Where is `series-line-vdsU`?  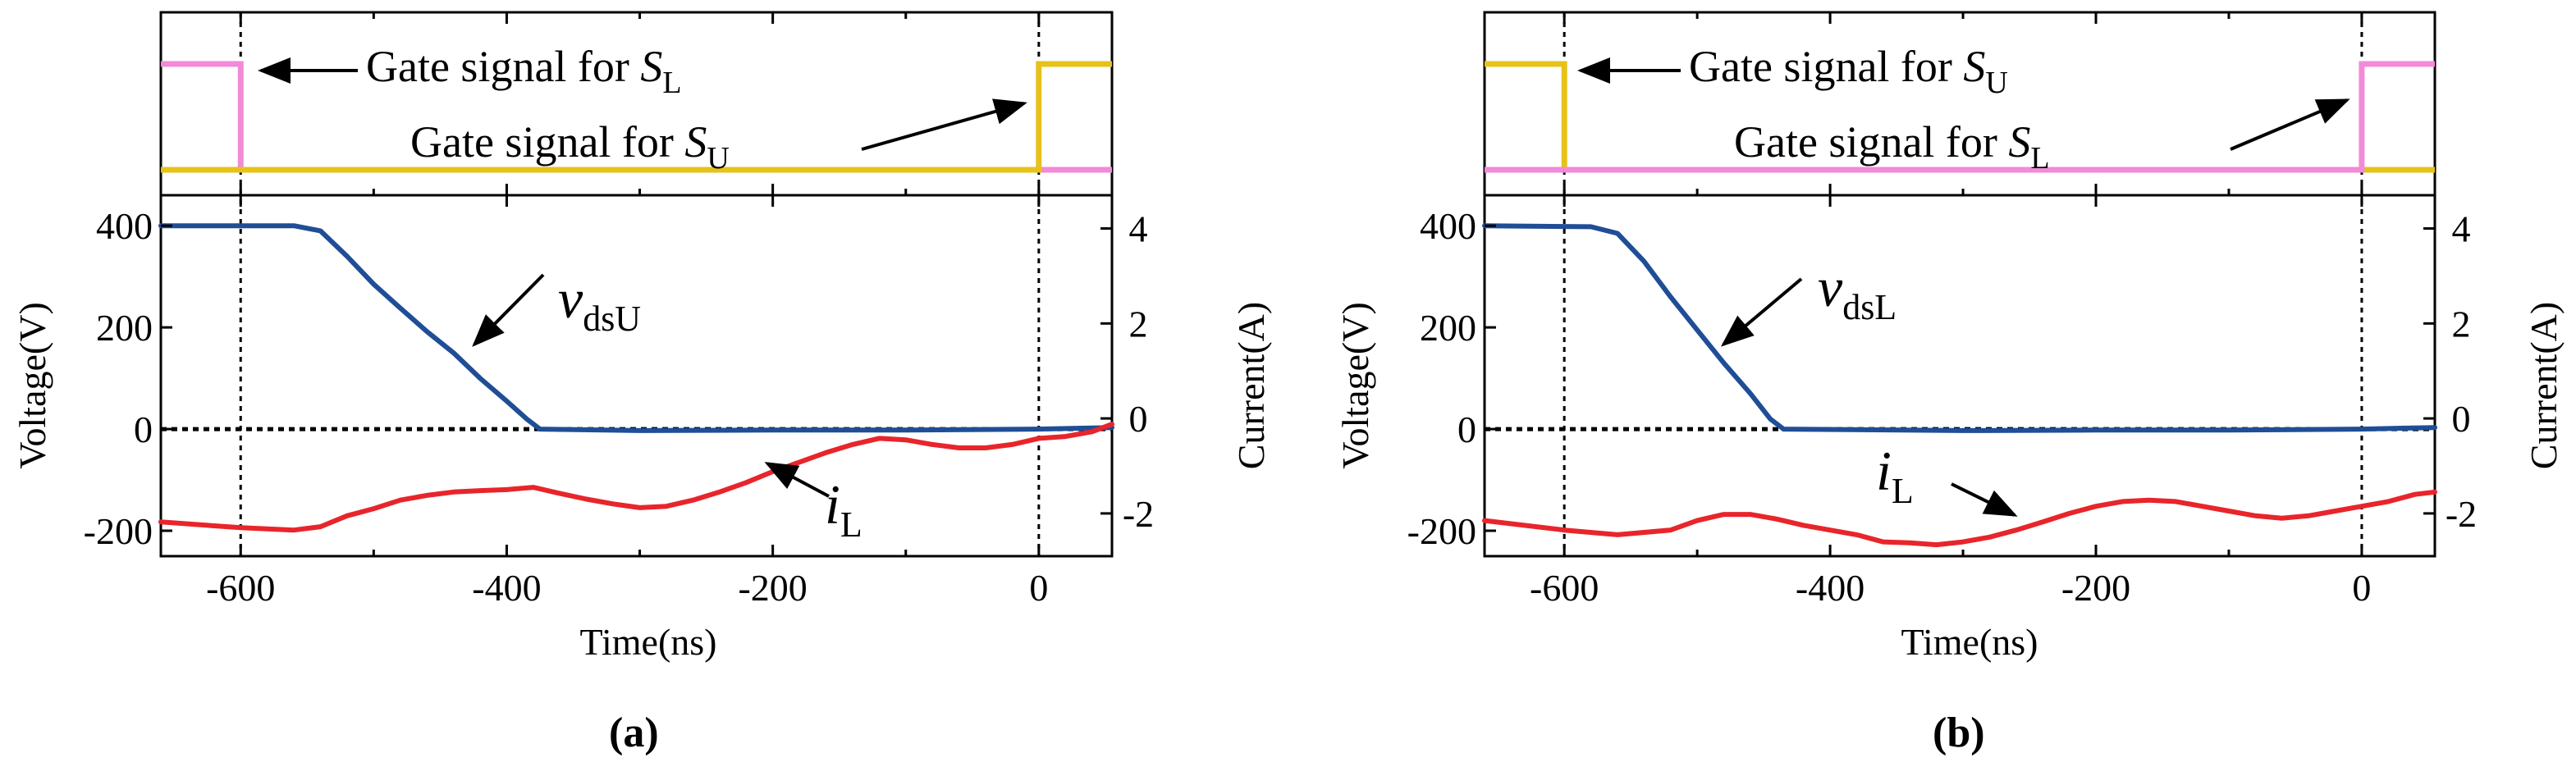 series-line-vdsU is located at coordinates (636, 328).